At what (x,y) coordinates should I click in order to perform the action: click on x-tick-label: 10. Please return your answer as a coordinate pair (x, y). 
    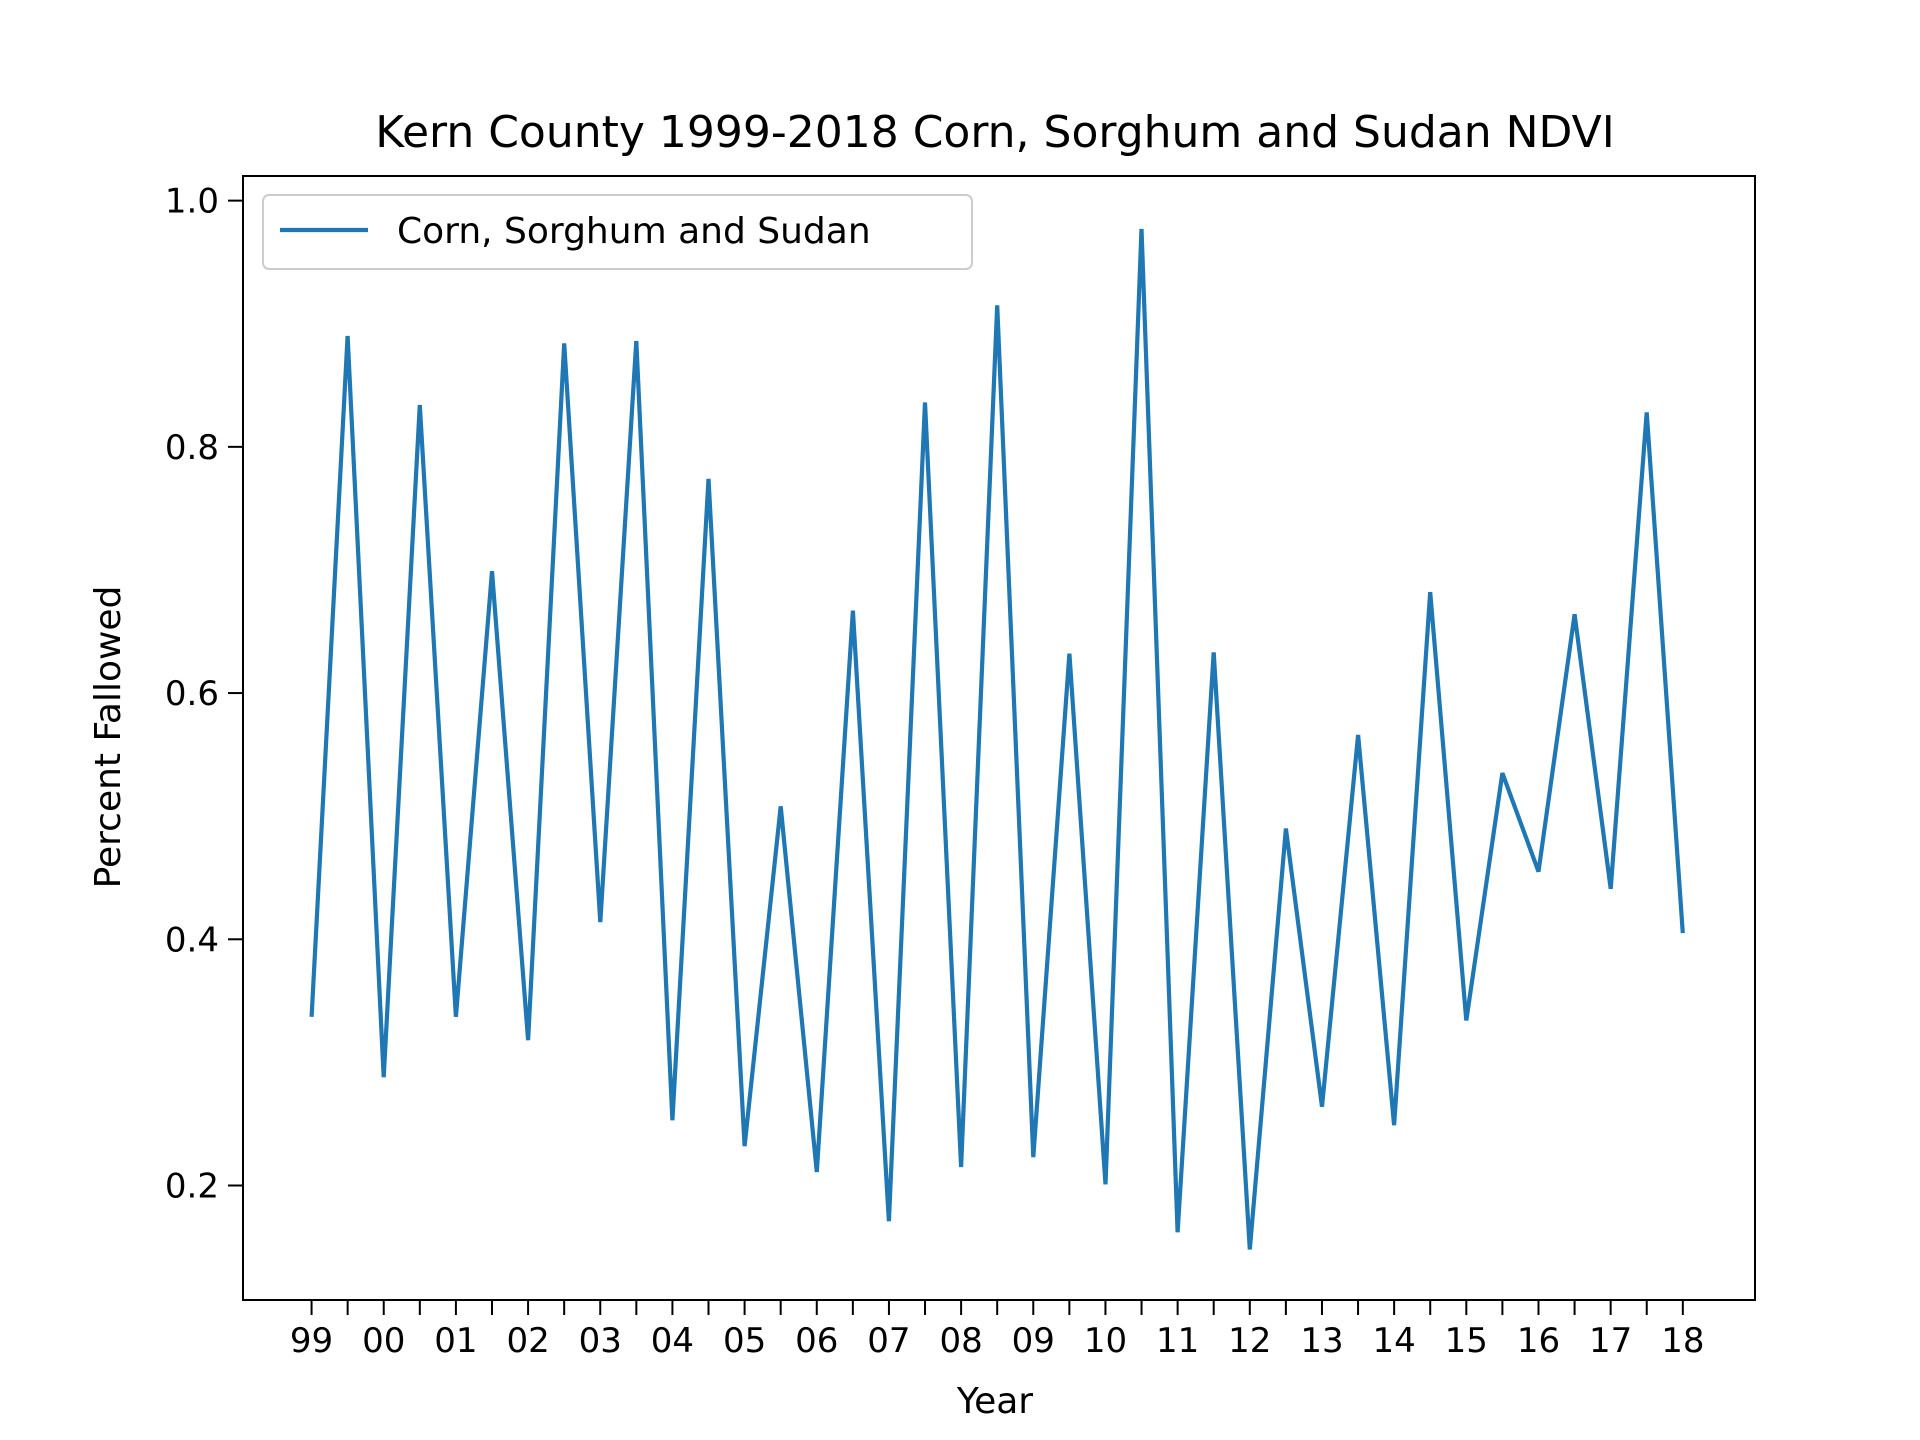
    Looking at the image, I should click on (1105, 1341).